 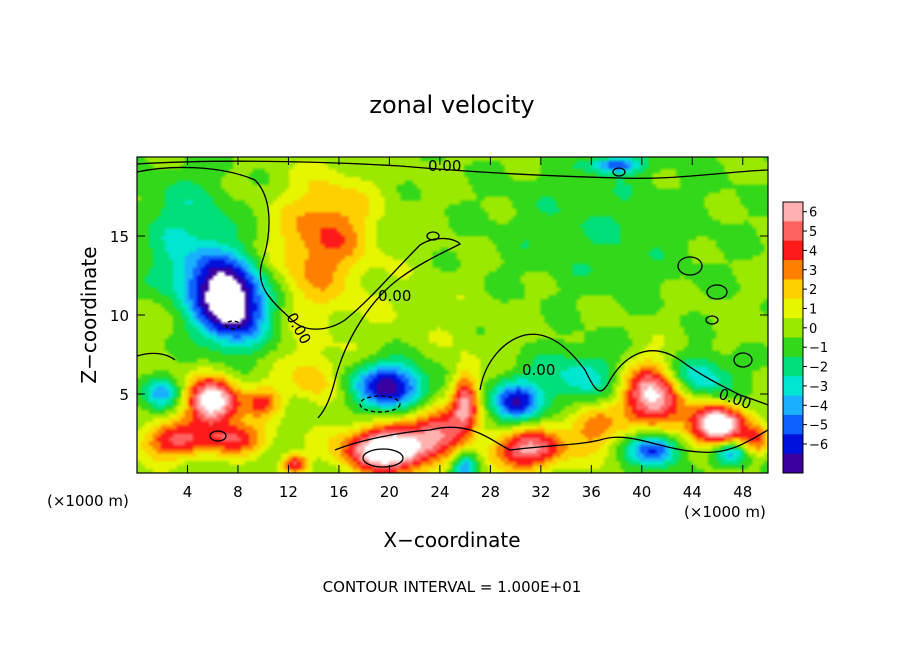 What do you see at coordinates (540, 492) in the screenshot?
I see `x-tick-label: 32` at bounding box center [540, 492].